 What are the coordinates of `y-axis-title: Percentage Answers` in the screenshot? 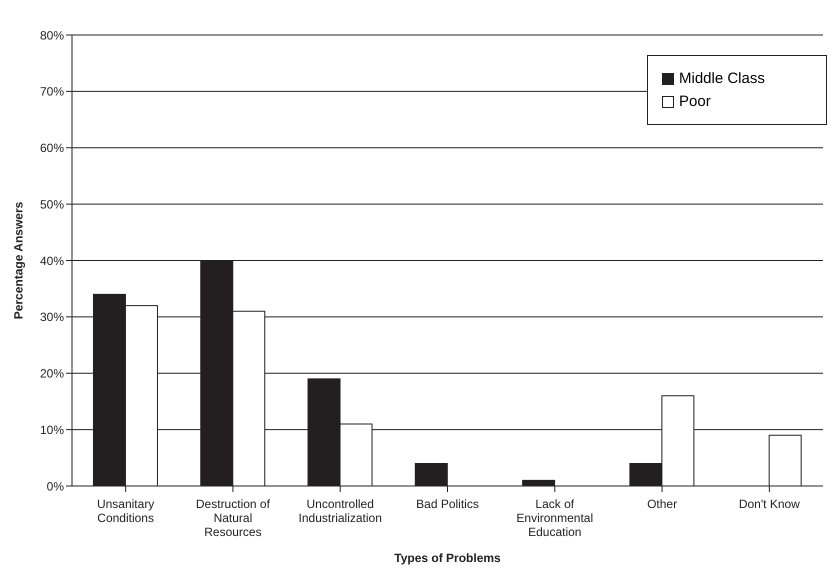 It's located at (18, 260).